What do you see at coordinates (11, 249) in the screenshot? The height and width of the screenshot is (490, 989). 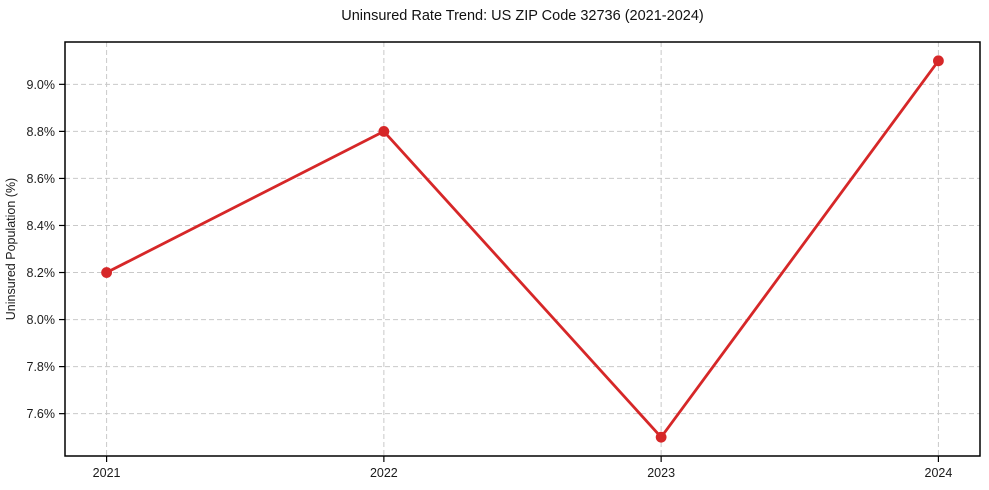 I see `y-axis-label: Uninsured Population (%)` at bounding box center [11, 249].